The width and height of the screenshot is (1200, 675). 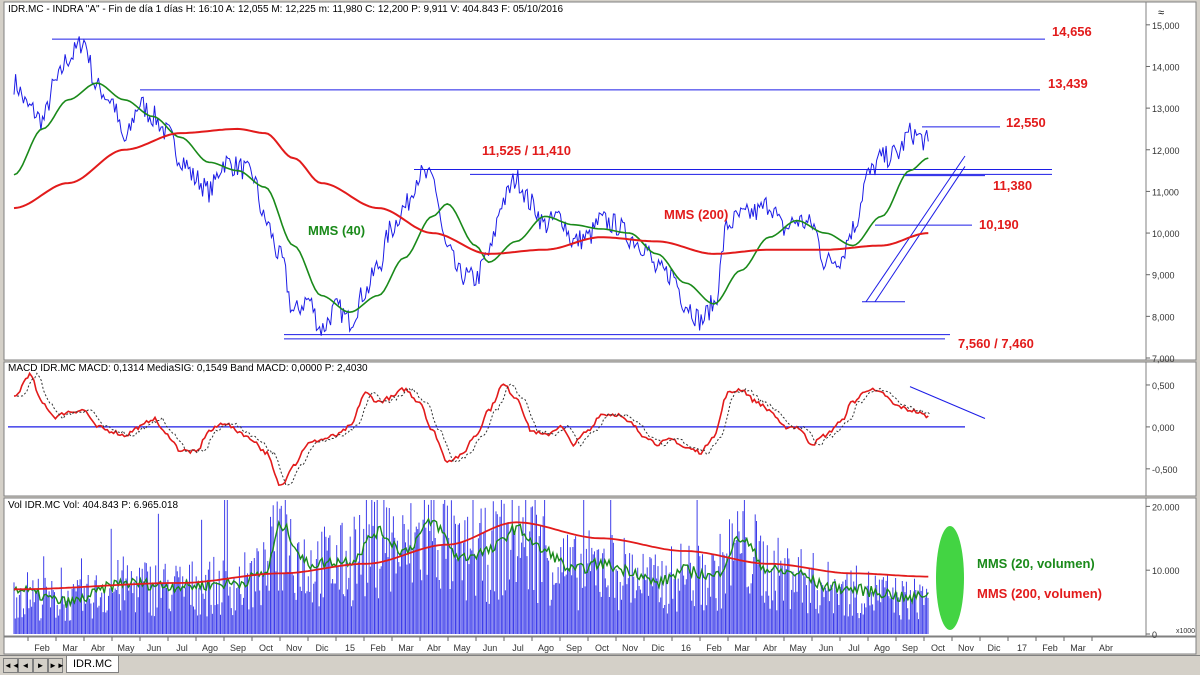 I want to click on price-axis-label: 9,000, so click(x=1163, y=276).